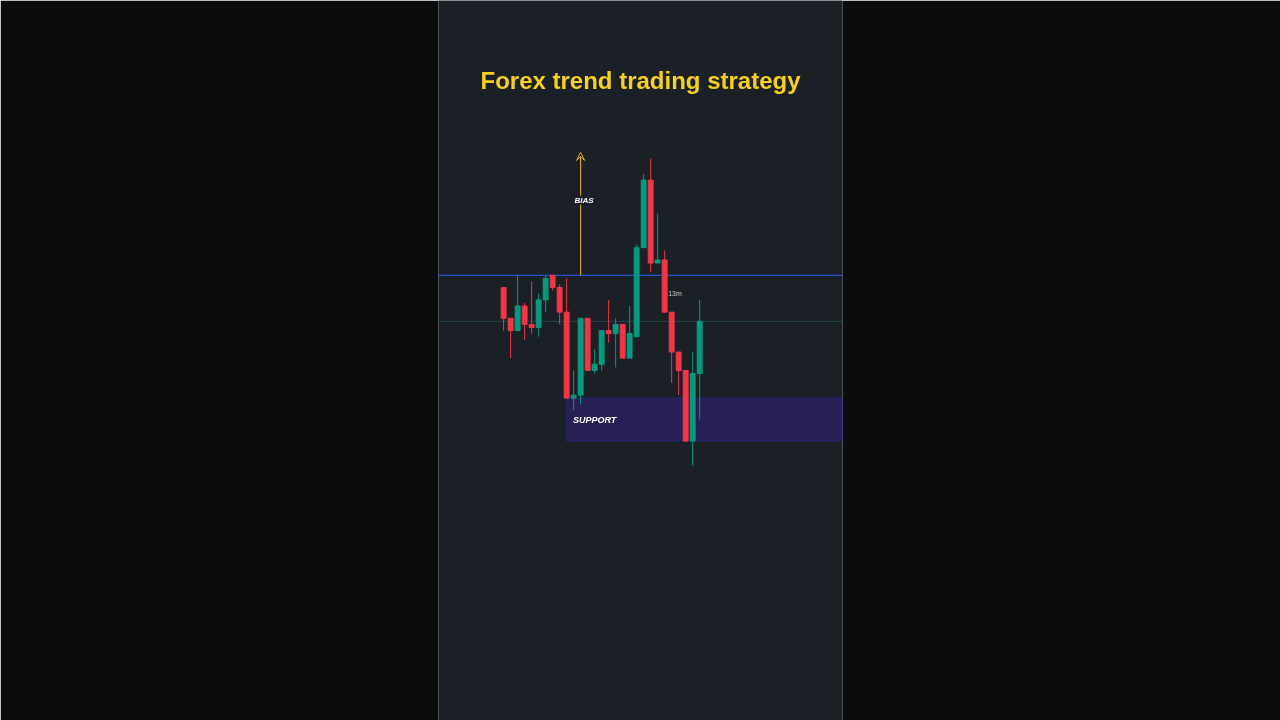 The image size is (1280, 720). Describe the element at coordinates (584, 200) in the screenshot. I see `annotation: BIAS` at that location.